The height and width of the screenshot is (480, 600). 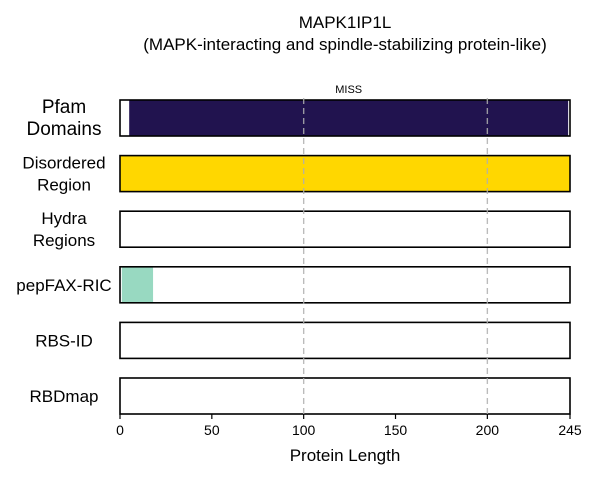 I want to click on track-label-line: Hydra, so click(x=64, y=218).